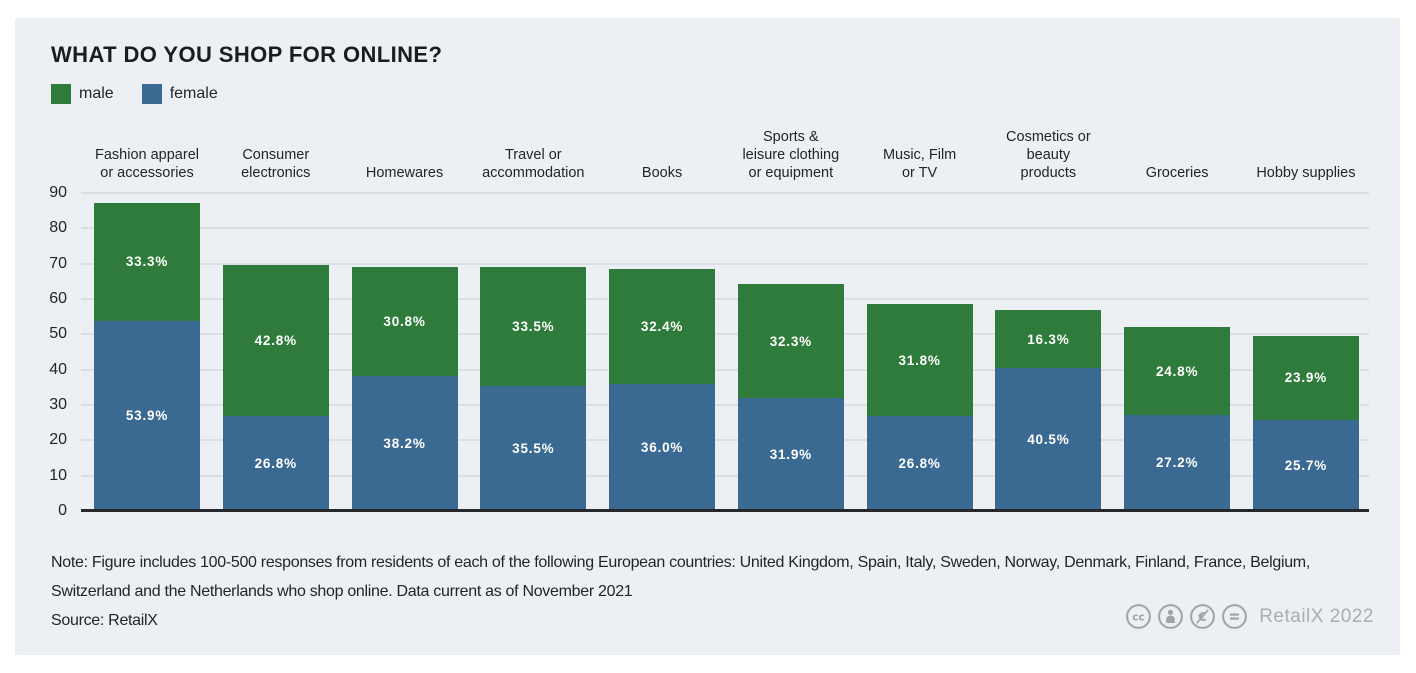 This screenshot has height=673, width=1416. I want to click on legend-swatch-male, so click(61, 94).